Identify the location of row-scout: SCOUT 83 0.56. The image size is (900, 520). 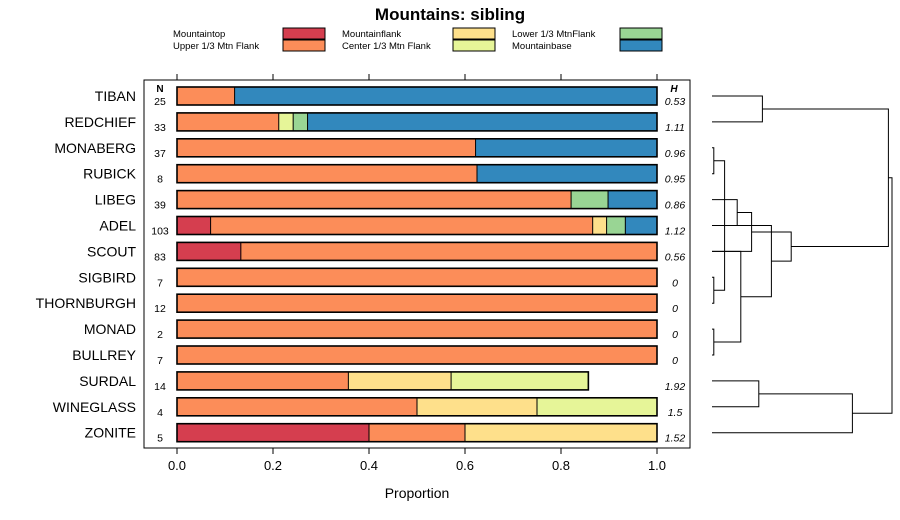
(386, 252).